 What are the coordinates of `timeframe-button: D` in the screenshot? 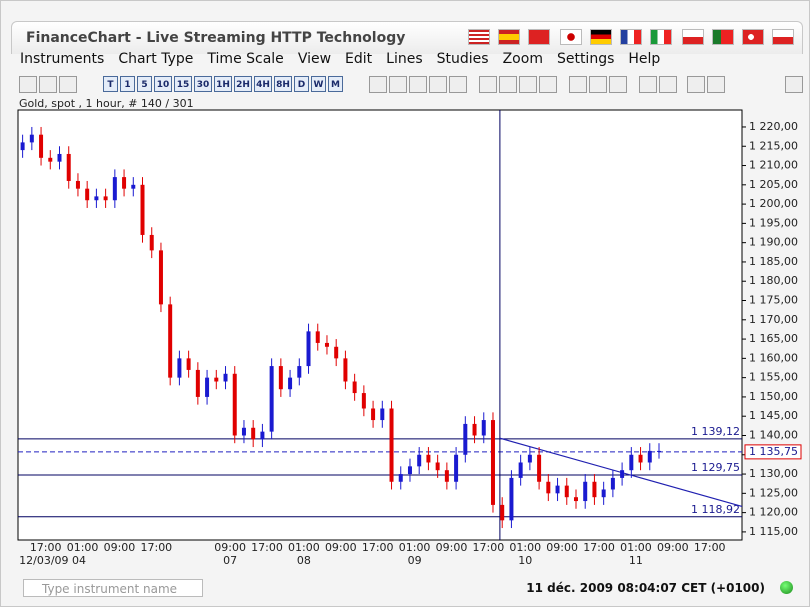 It's located at (301, 84).